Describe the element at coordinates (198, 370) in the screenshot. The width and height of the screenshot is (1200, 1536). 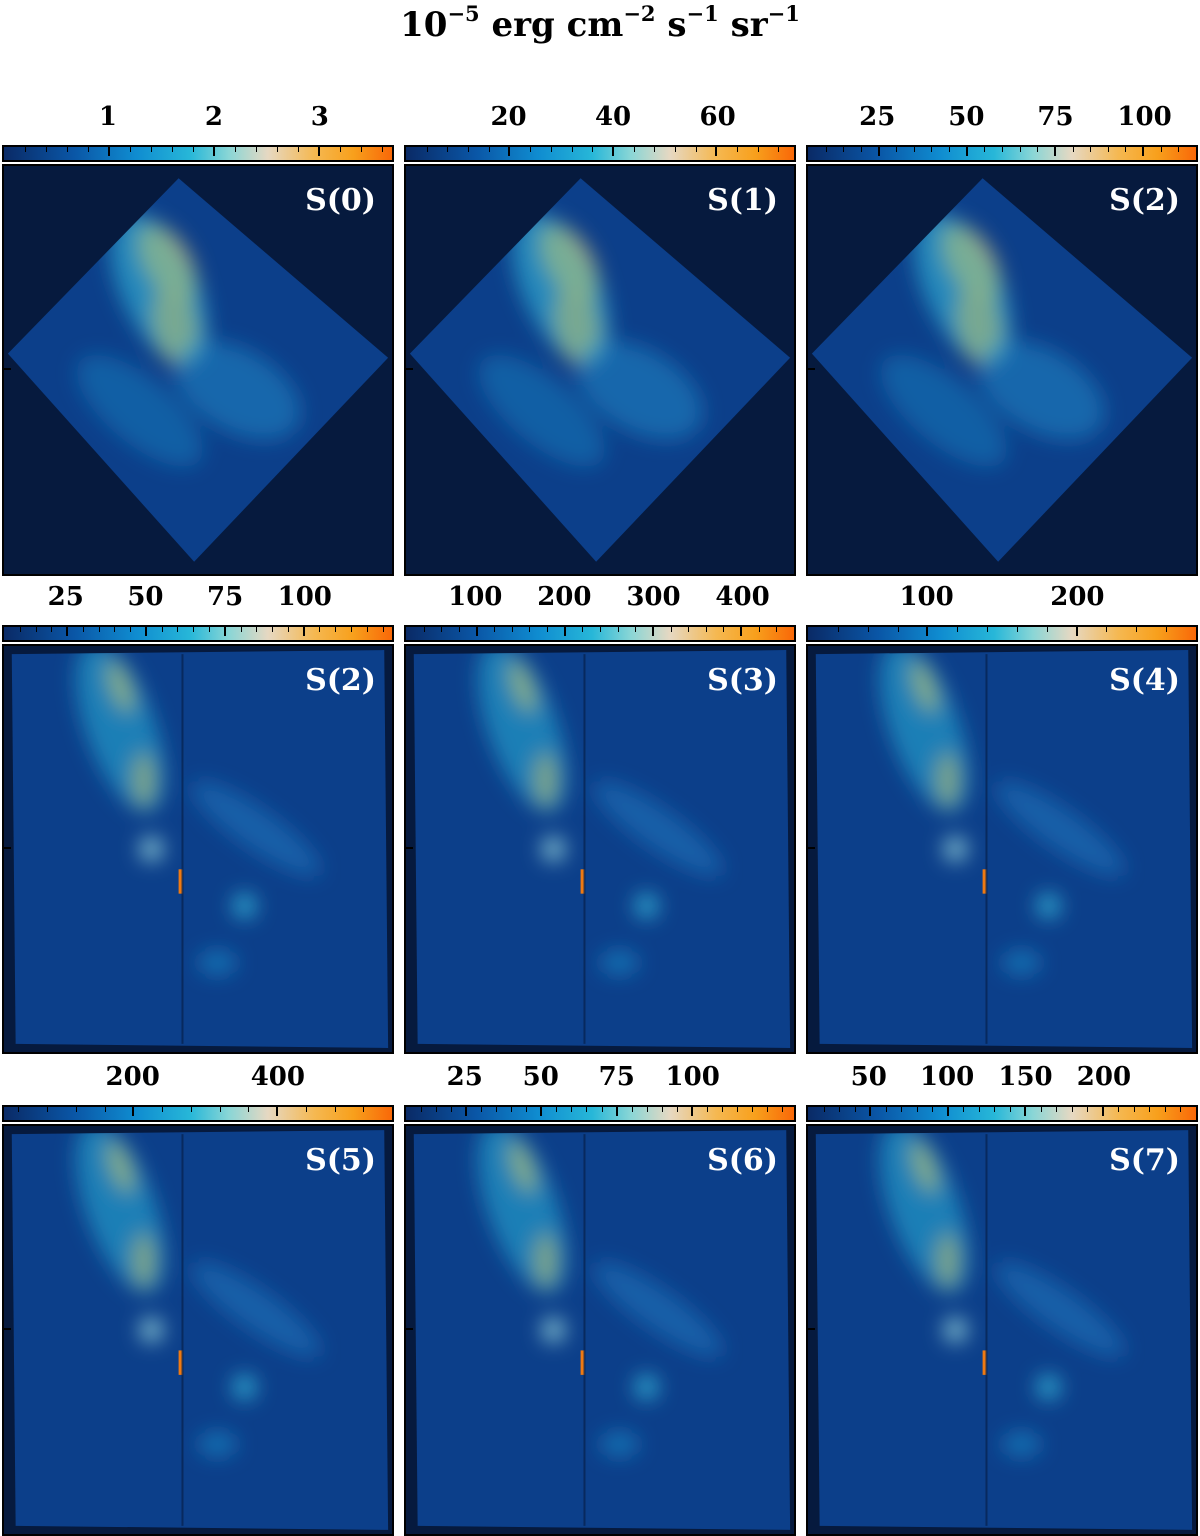
I see `emission-map: S(0)` at that location.